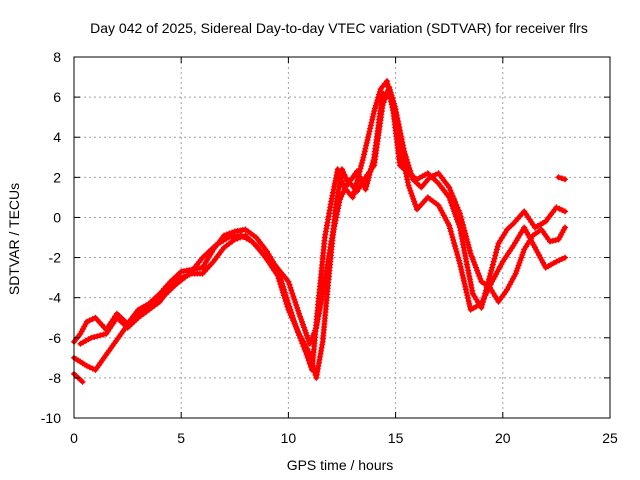 The image size is (640, 480). What do you see at coordinates (181, 438) in the screenshot?
I see `x-tick-label: 5` at bounding box center [181, 438].